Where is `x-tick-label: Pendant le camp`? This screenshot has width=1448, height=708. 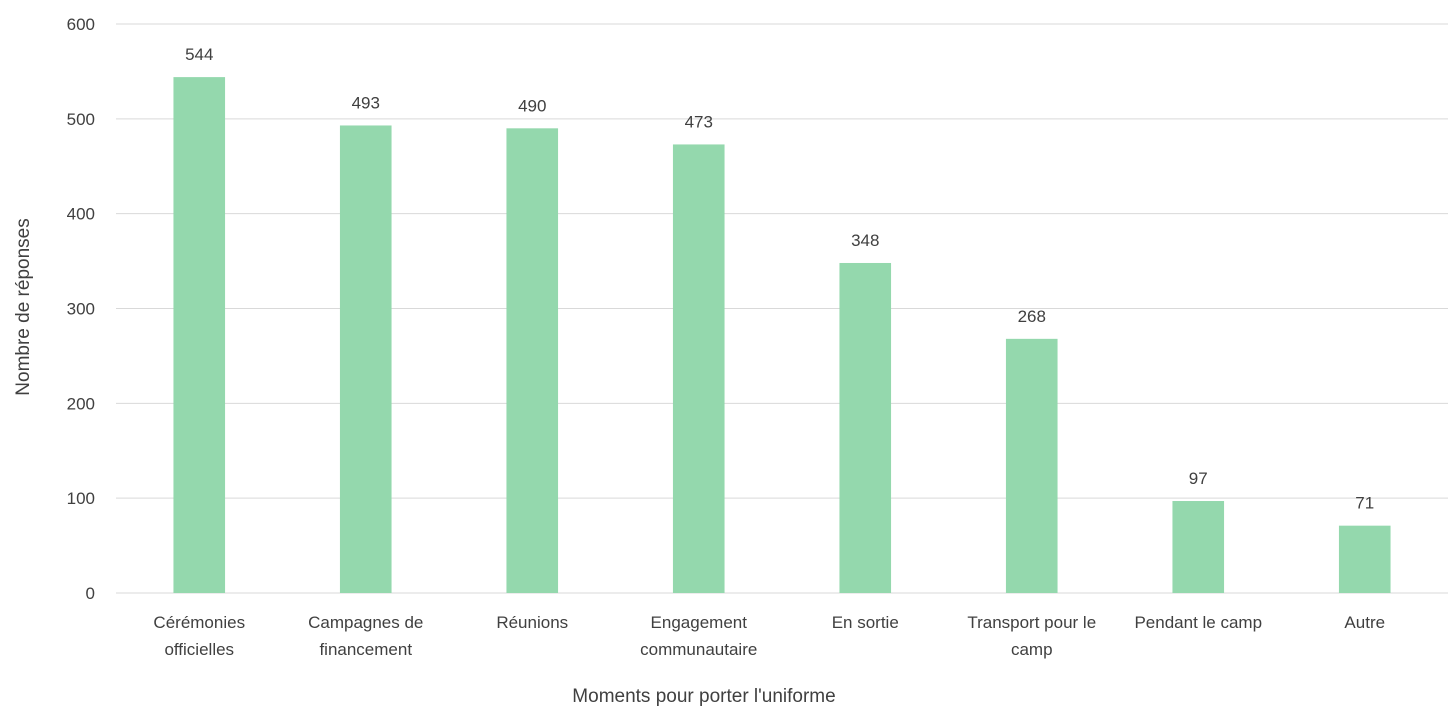
x-tick-label: Pendant le camp is located at coordinates (1198, 622).